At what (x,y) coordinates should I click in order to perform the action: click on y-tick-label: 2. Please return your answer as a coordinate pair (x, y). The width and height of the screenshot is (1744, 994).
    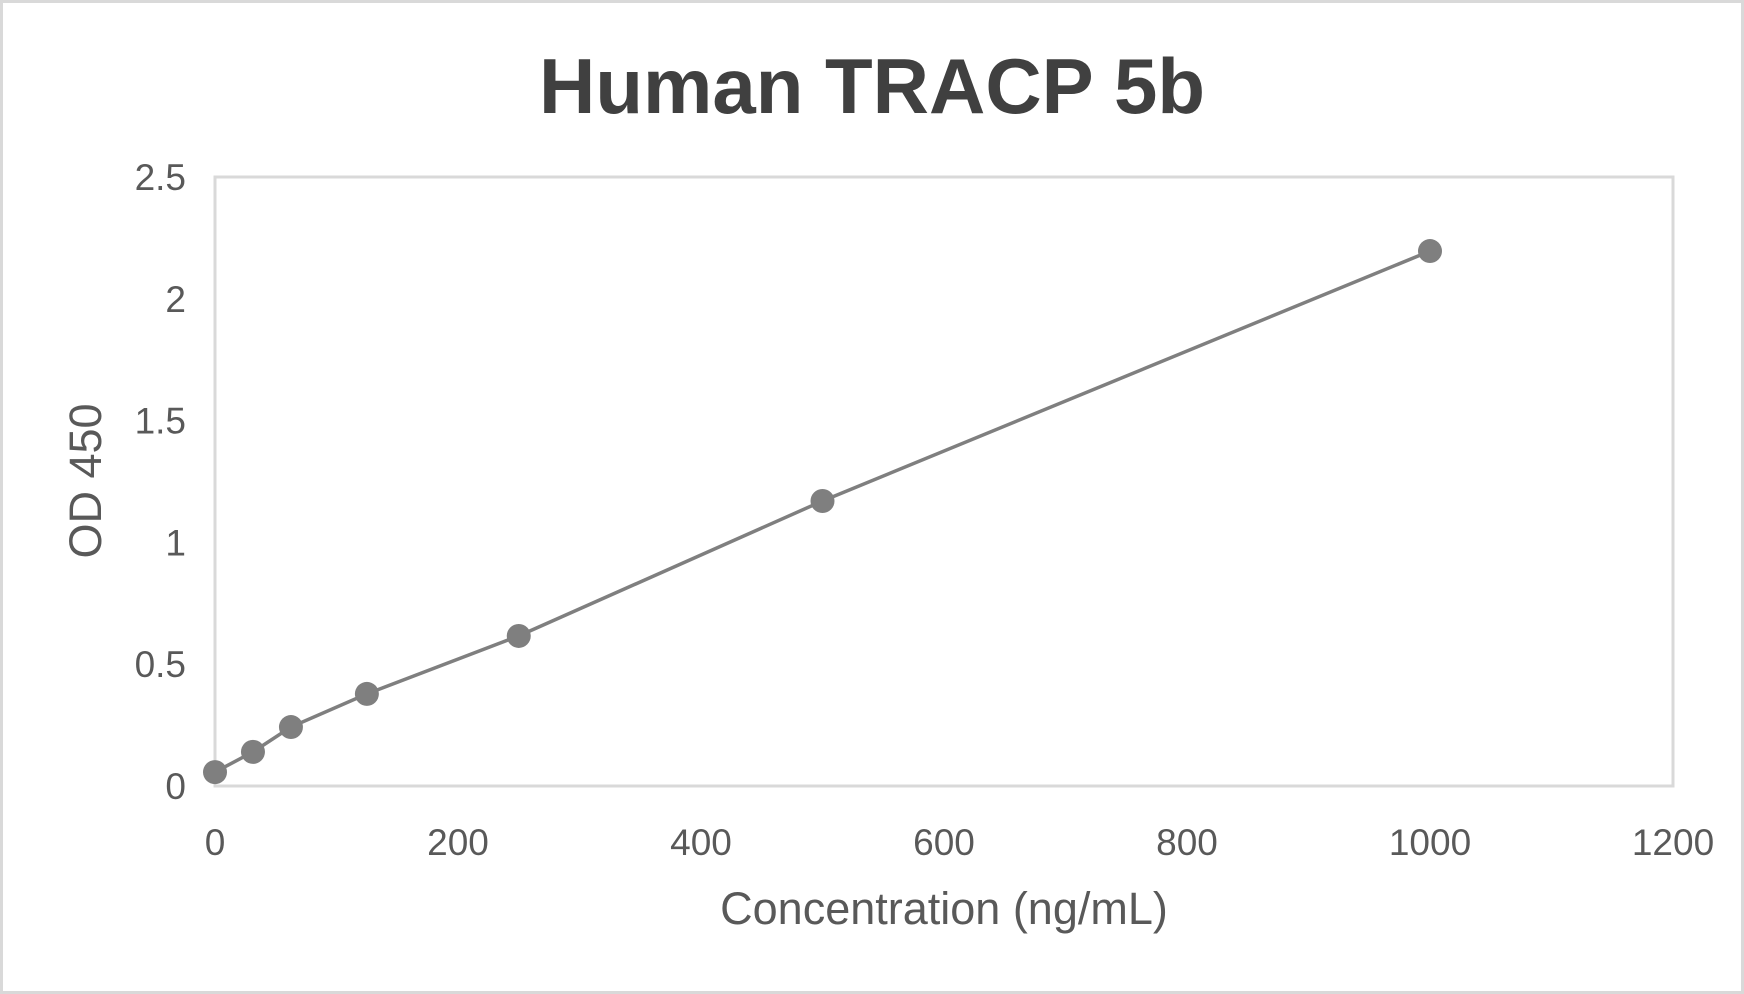
    Looking at the image, I should click on (175, 299).